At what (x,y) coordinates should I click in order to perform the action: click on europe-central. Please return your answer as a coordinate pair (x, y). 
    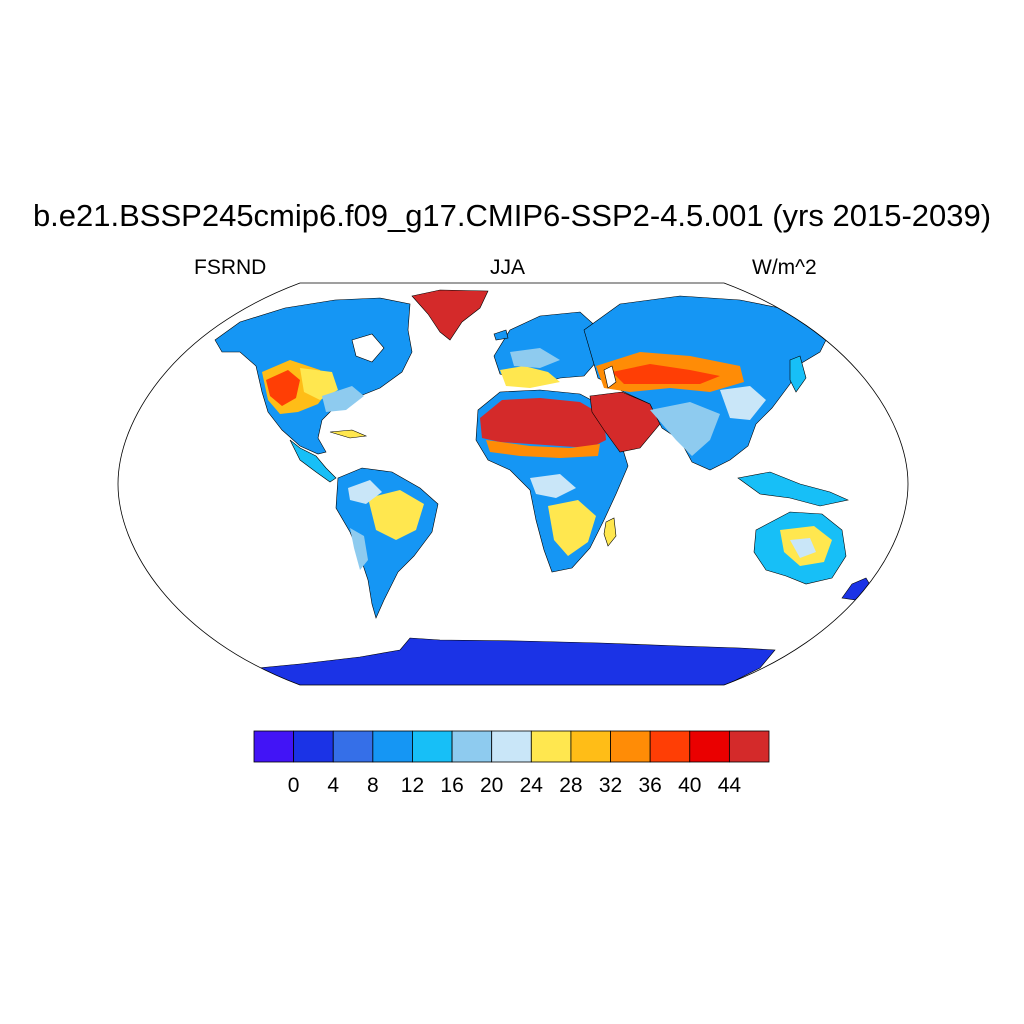
    Looking at the image, I should click on (535, 358).